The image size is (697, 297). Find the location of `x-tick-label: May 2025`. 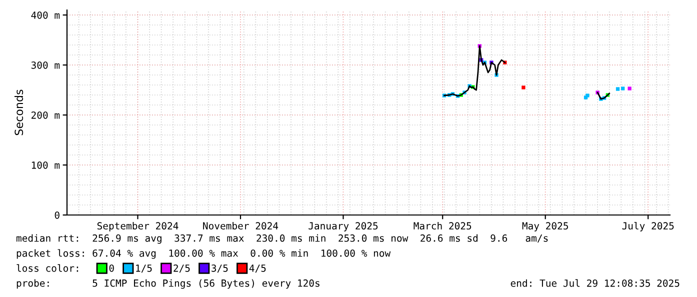

x-tick-label: May 2025 is located at coordinates (545, 227).